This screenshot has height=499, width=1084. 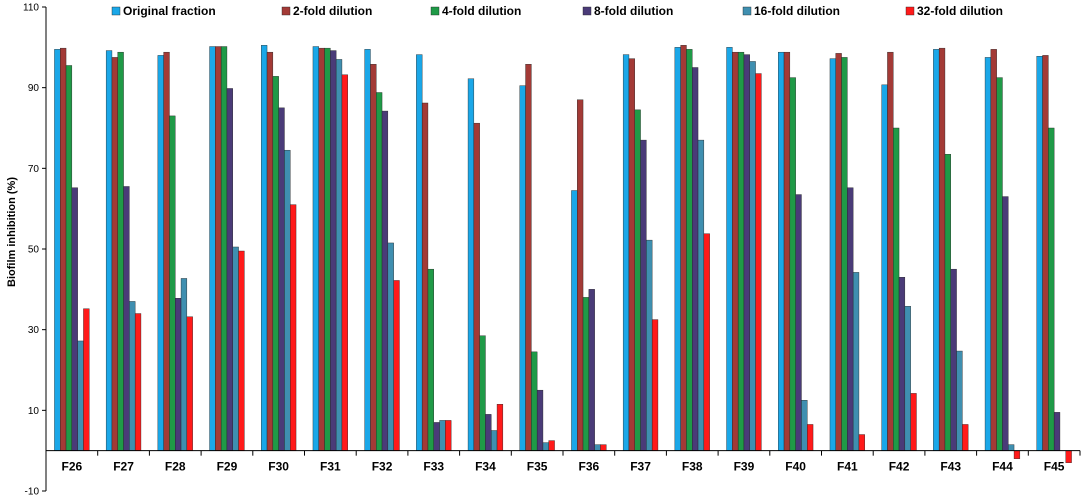 What do you see at coordinates (34, 169) in the screenshot?
I see `y-tick-label: 70` at bounding box center [34, 169].